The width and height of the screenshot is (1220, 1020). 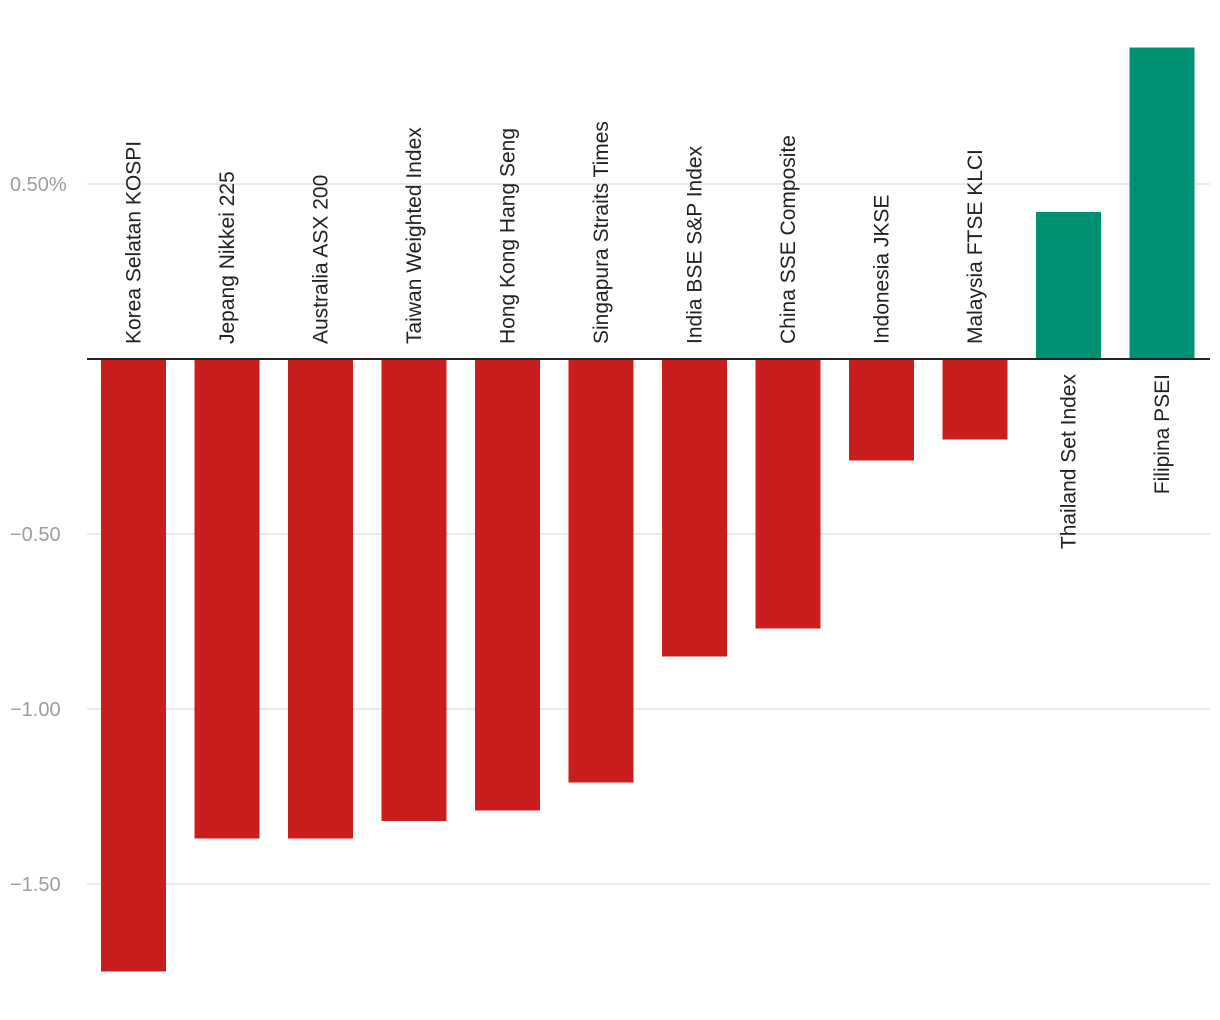 I want to click on category-label: Jepang Nikkei 225, so click(x=227, y=257).